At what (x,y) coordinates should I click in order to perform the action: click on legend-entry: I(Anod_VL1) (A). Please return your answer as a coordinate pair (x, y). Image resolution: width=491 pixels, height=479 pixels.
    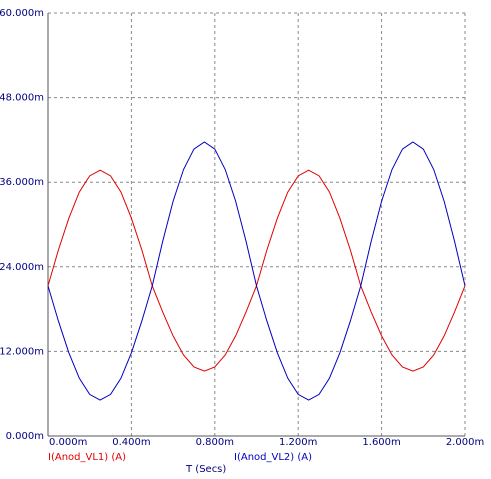
    Looking at the image, I should click on (87, 457).